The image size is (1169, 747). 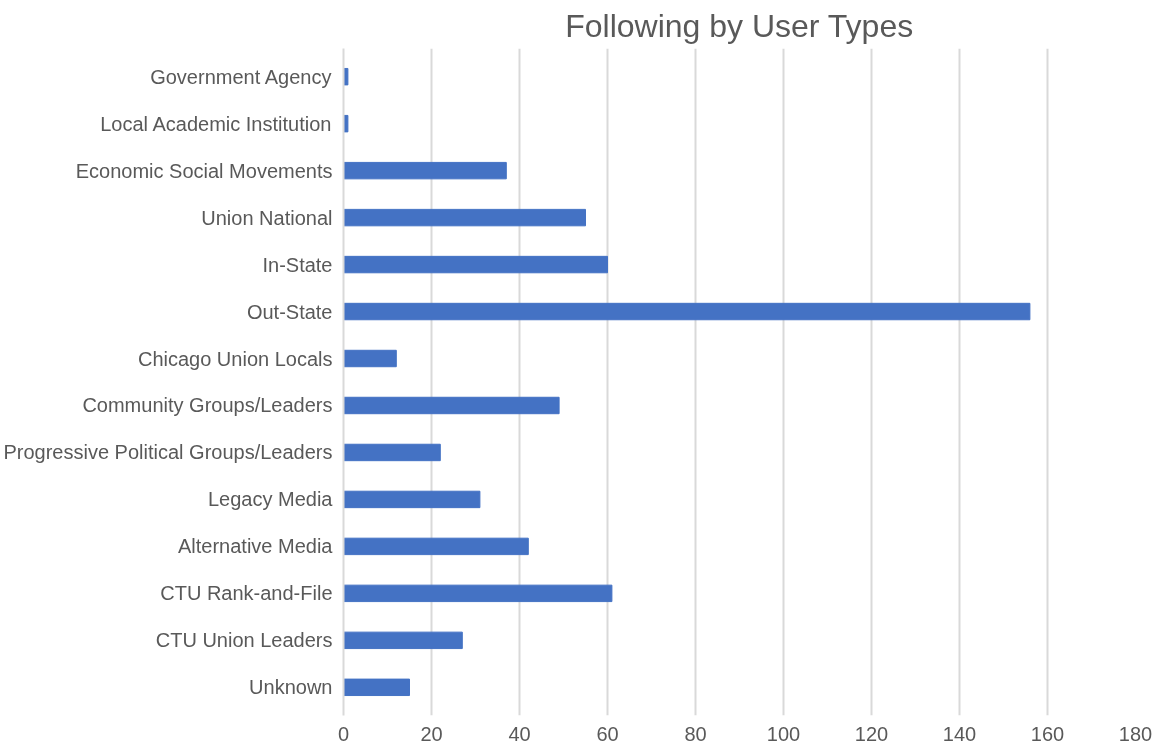 I want to click on chart-title: Following by User Types, so click(x=739, y=25).